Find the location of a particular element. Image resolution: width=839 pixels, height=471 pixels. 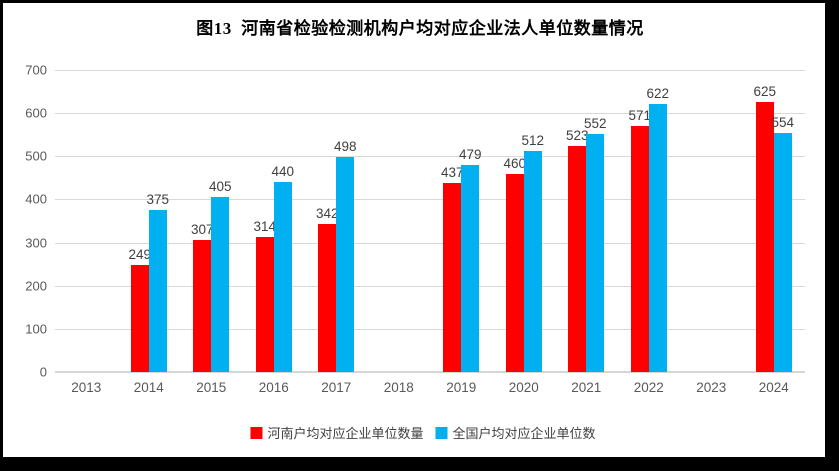

legend-item-henan: 河南户均对应企业单位数量 is located at coordinates (337, 432).